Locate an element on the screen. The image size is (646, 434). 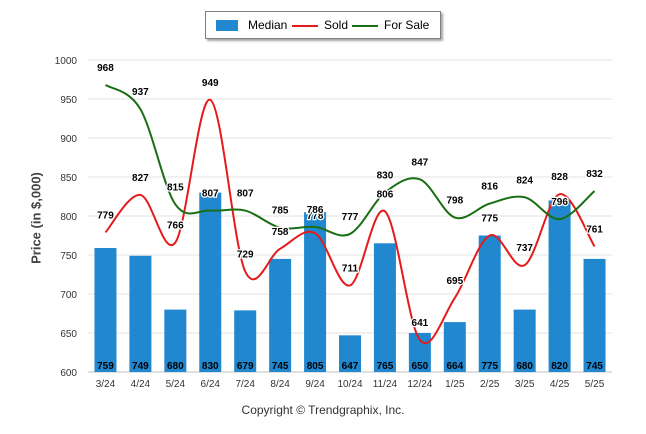
x-tick-label: 5/24 is located at coordinates (176, 384).